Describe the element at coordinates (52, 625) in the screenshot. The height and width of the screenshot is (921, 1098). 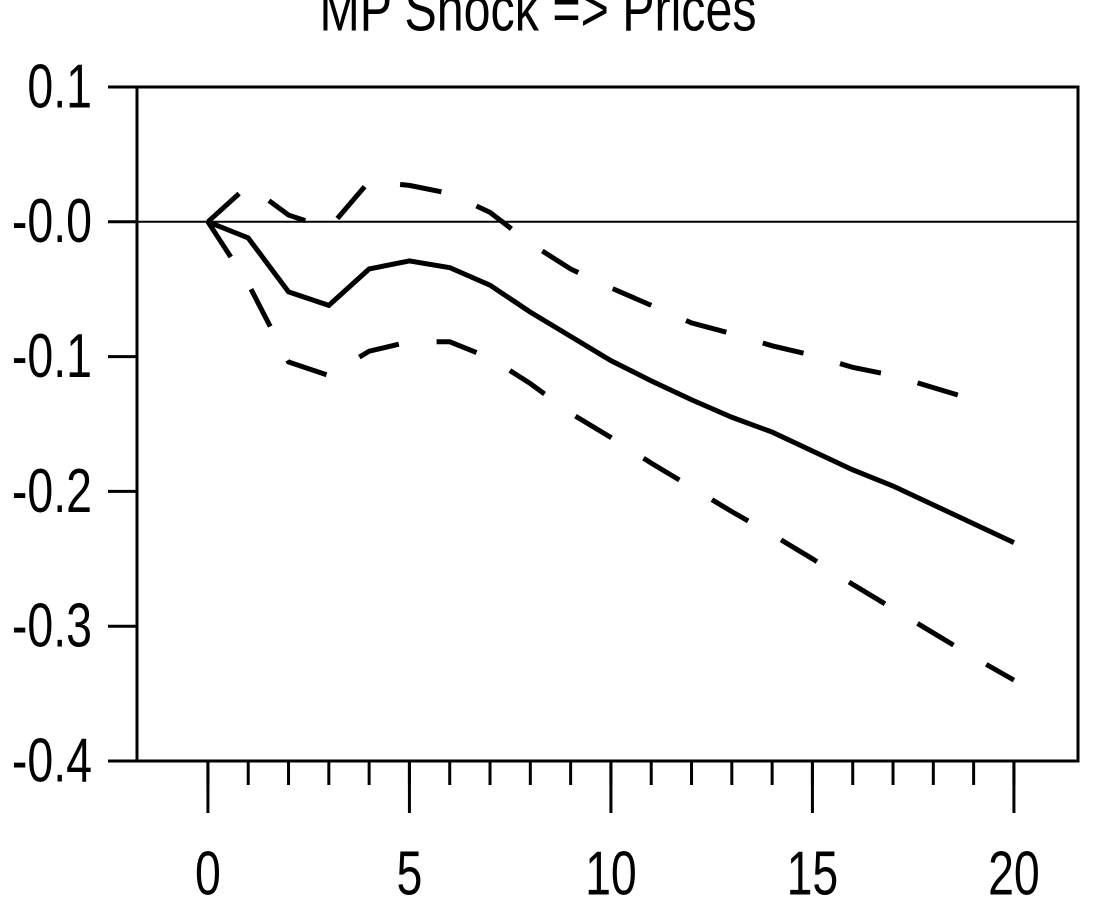
I see `y-tick-label: -0.3` at that location.